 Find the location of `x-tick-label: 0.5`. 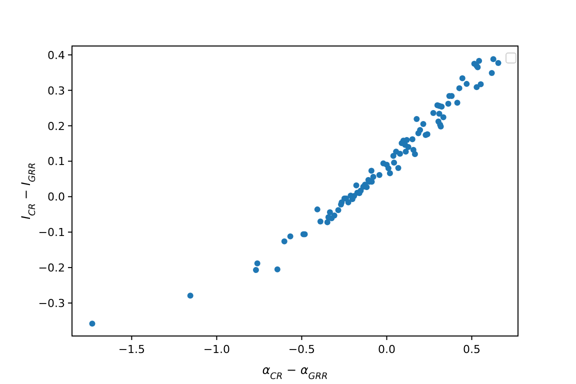

x-tick-label: 0.5 is located at coordinates (471, 349).